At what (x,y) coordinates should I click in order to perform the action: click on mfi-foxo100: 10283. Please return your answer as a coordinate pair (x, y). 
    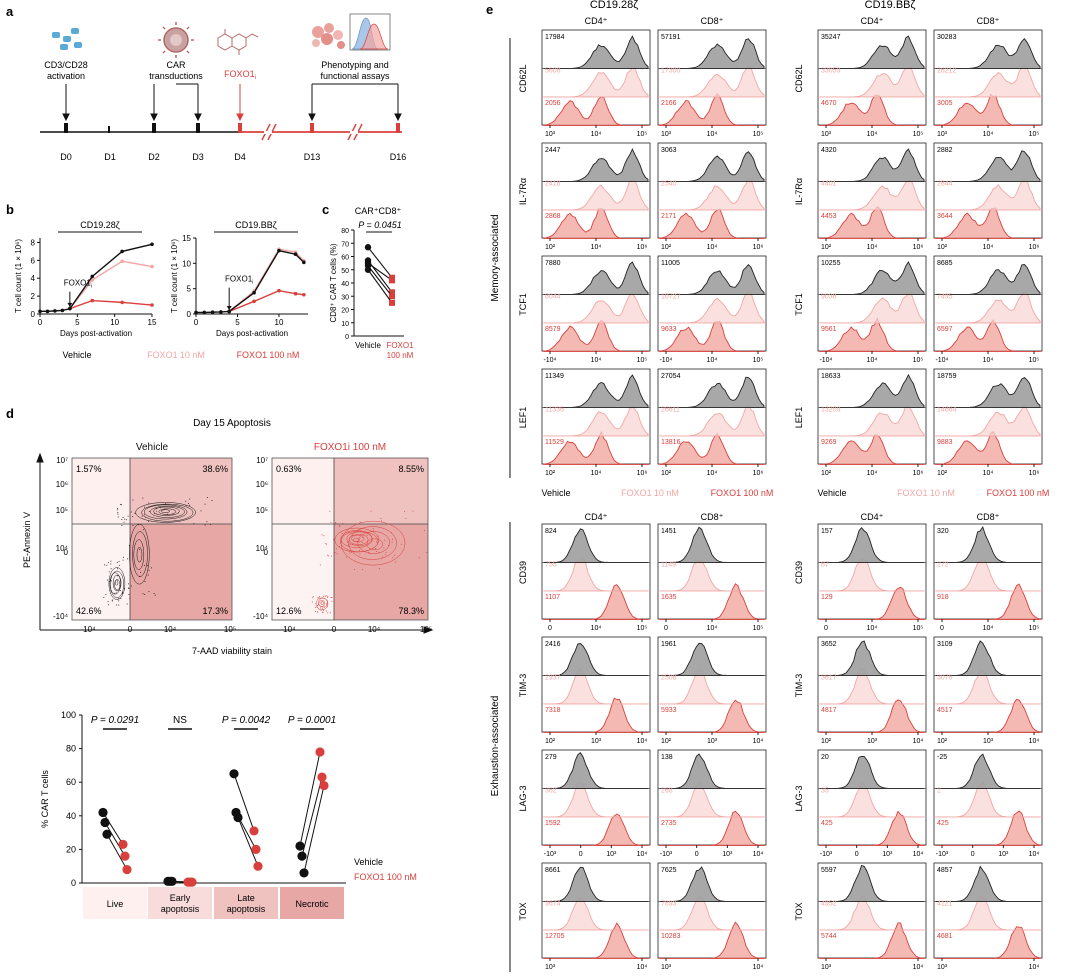
    Looking at the image, I should click on (671, 936).